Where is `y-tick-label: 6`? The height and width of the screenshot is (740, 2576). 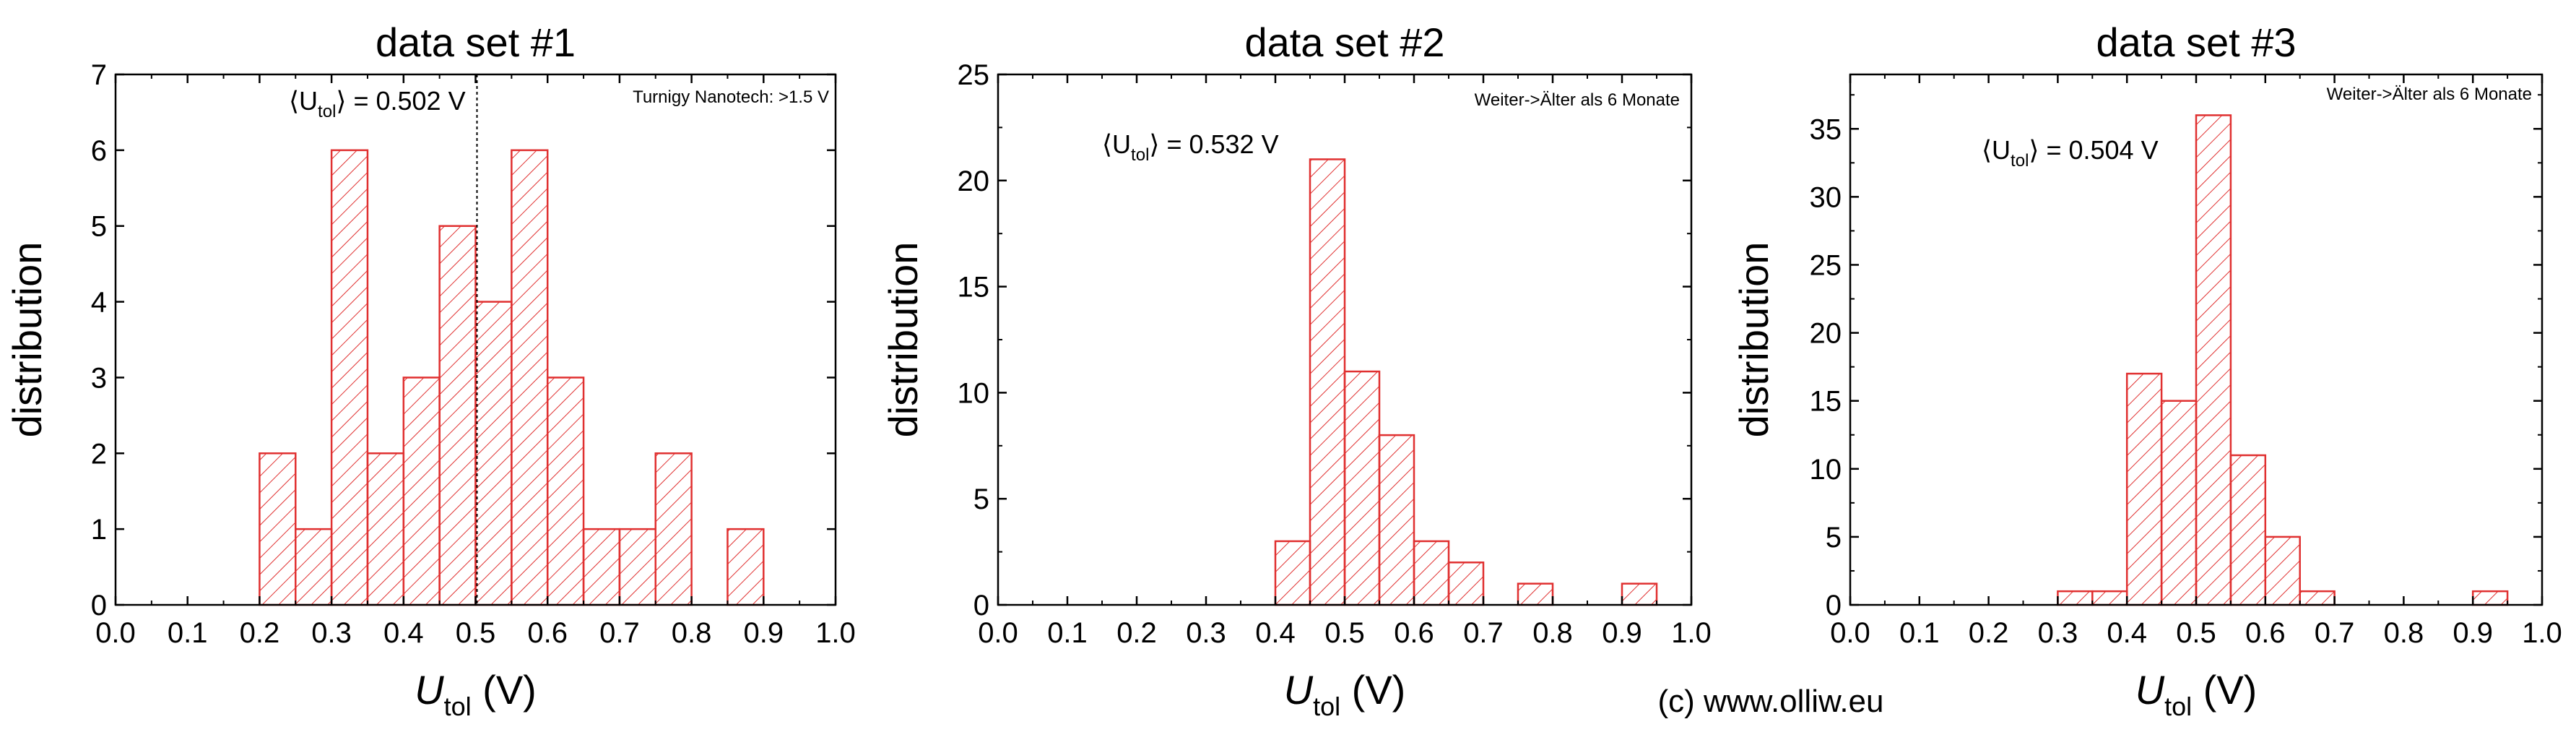 y-tick-label: 6 is located at coordinates (99, 151).